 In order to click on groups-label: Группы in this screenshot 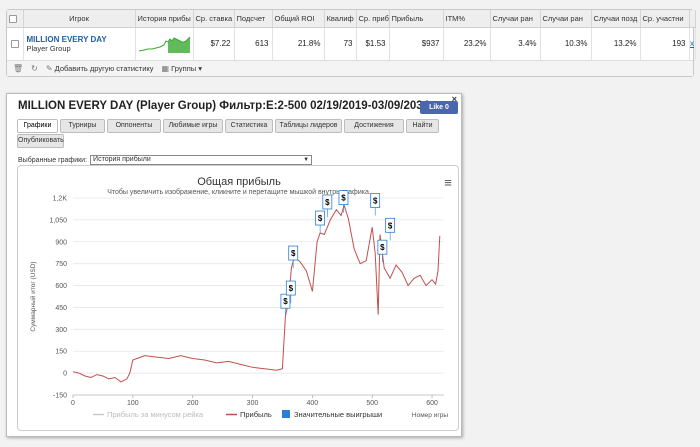, I will do `click(184, 68)`.